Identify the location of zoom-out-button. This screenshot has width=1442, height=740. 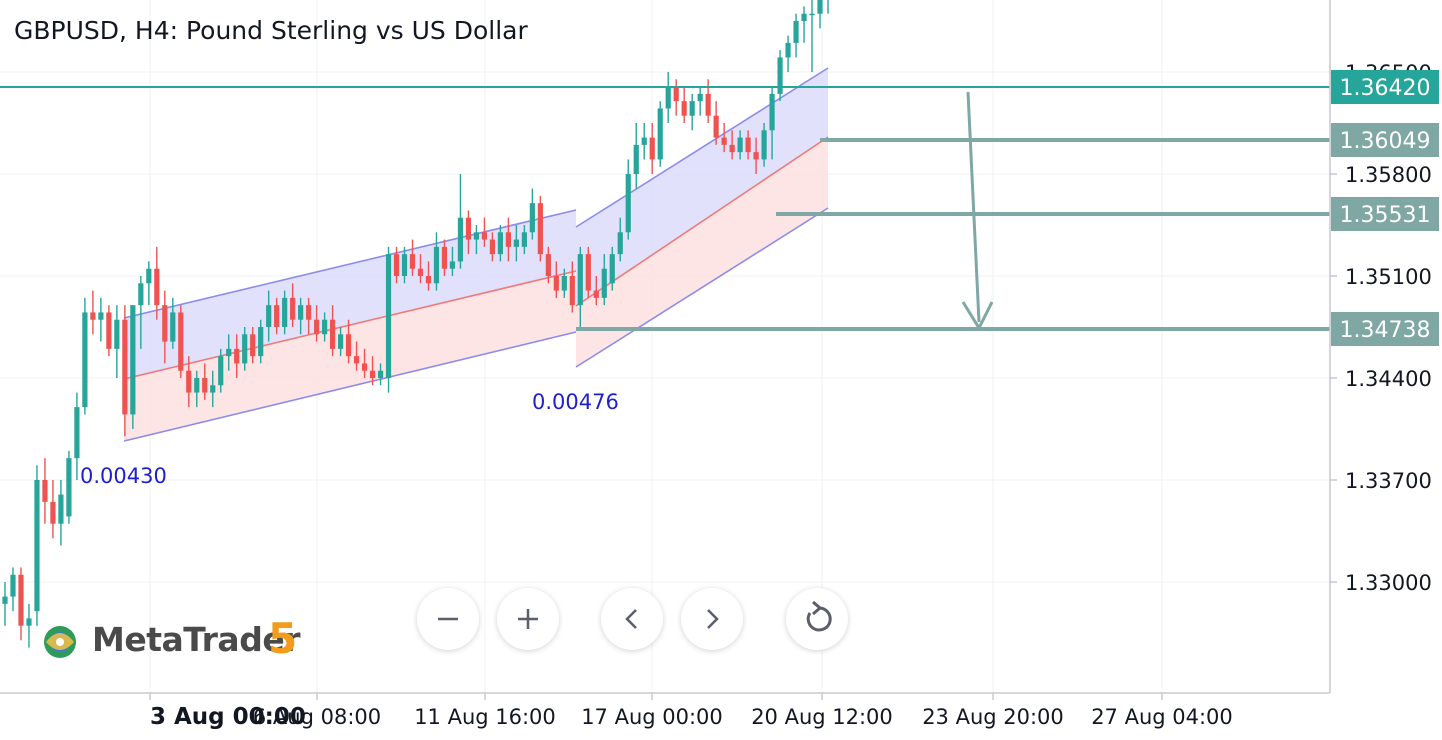
(448, 619).